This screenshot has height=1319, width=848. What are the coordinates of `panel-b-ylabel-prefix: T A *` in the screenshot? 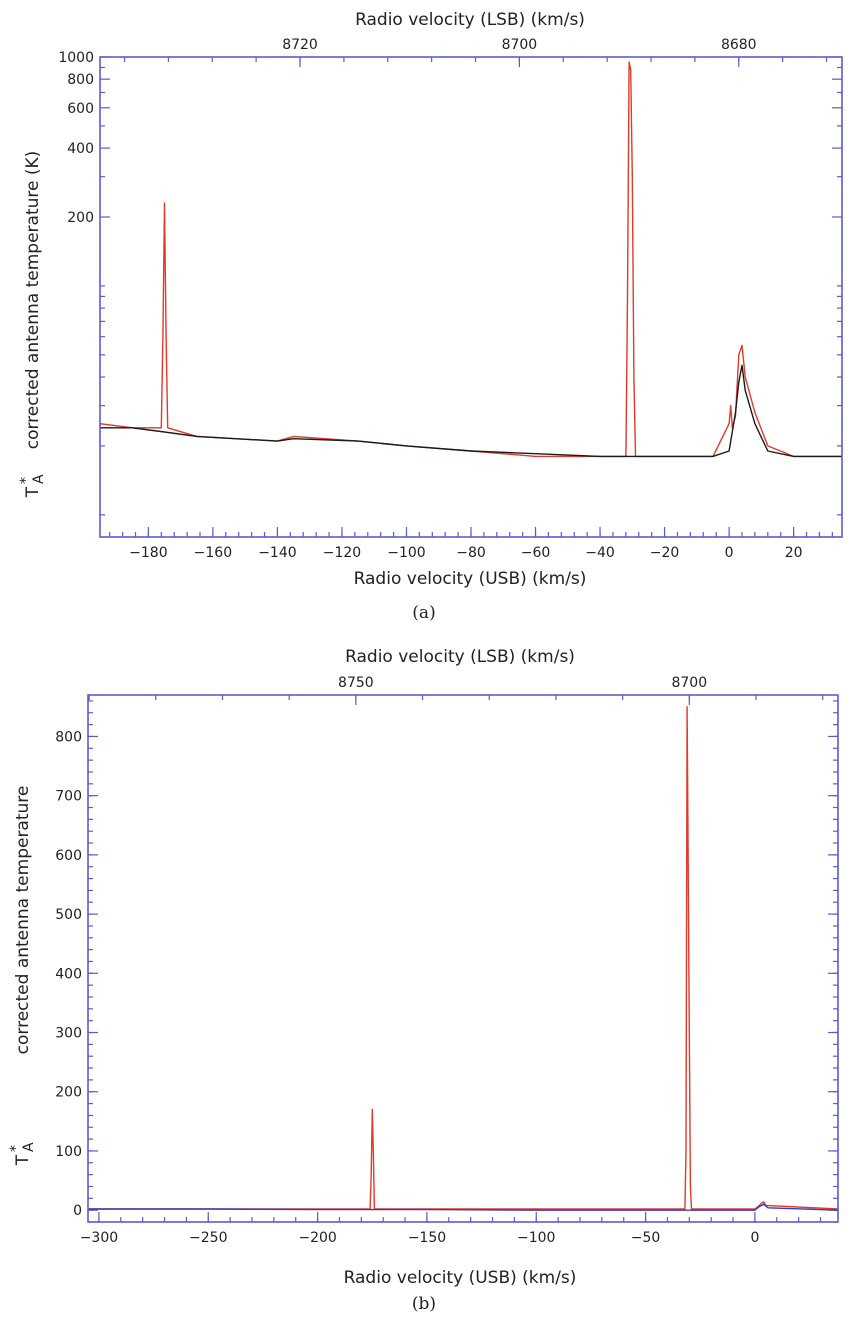 It's located at (22, 1154).